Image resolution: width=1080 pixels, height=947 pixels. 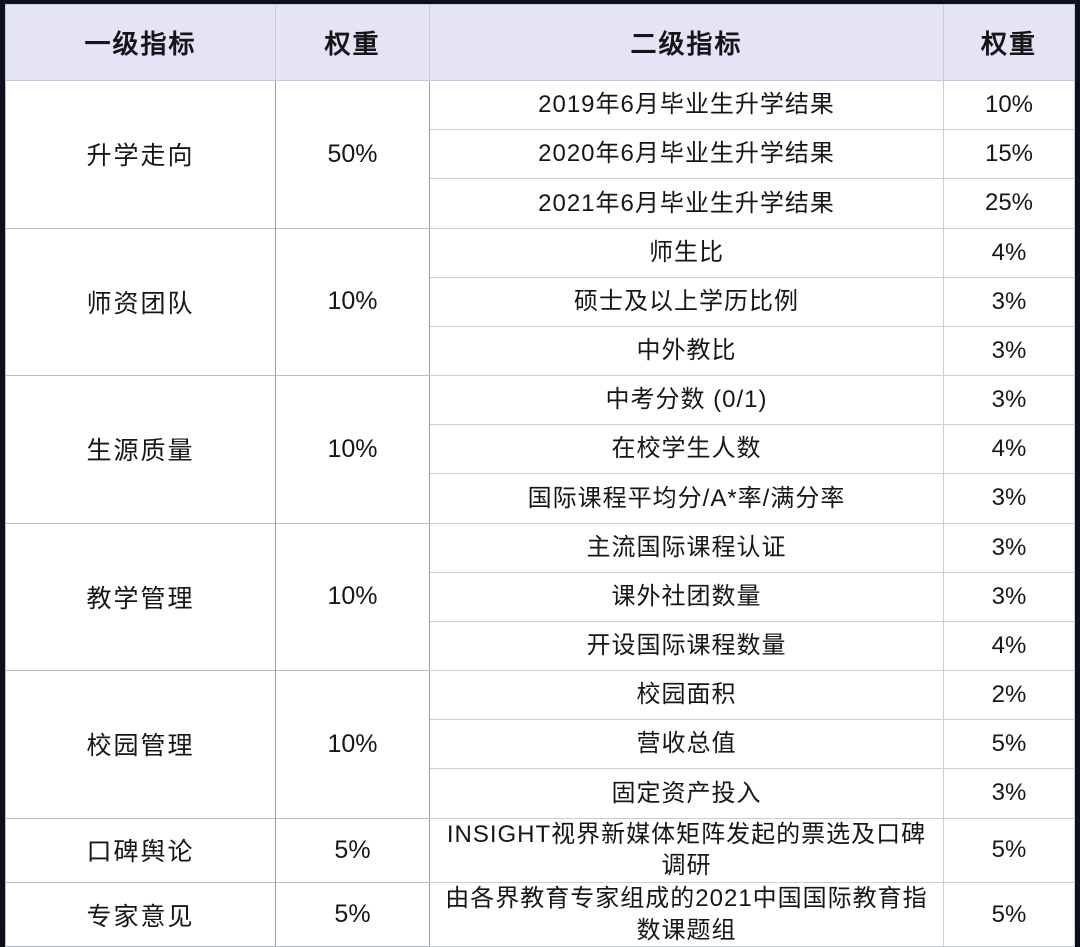 I want to click on primary-weight-cell: 50%, so click(x=352, y=154).